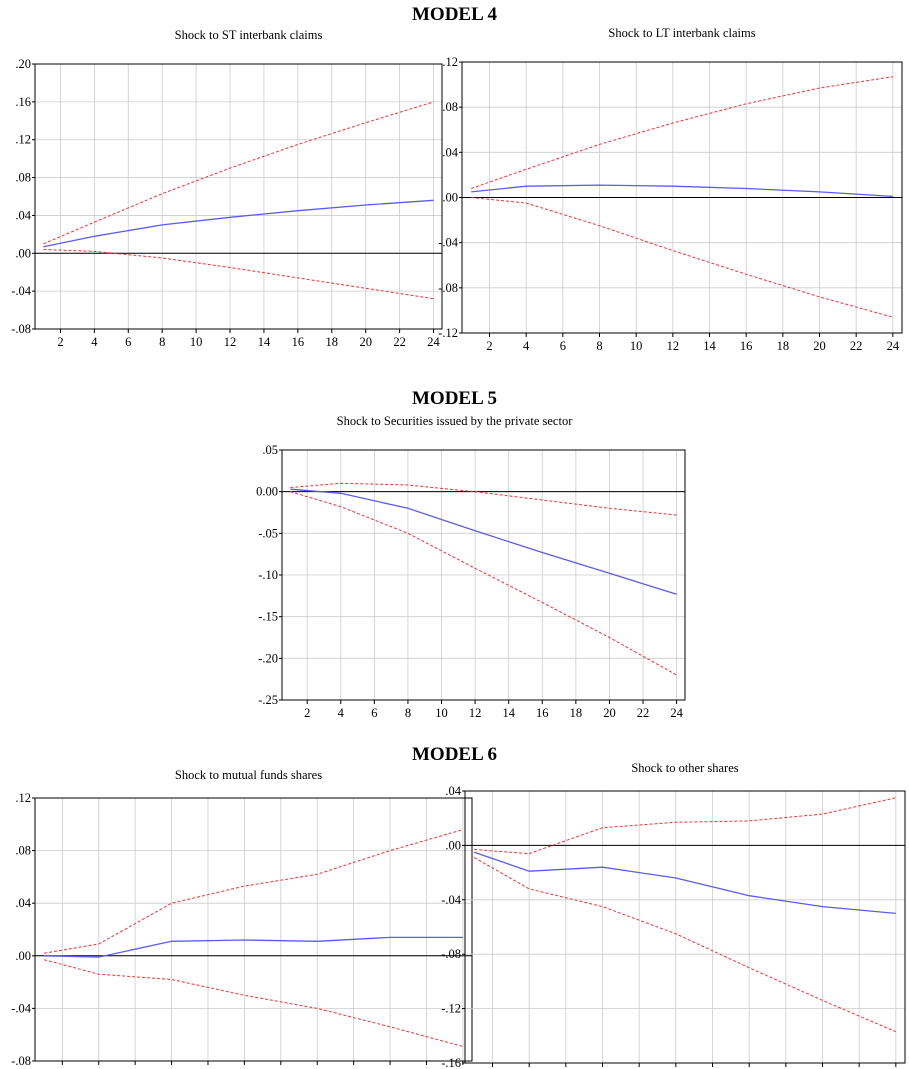 Image resolution: width=909 pixels, height=1069 pixels. I want to click on model-6-title: MODEL 6, so click(454, 754).